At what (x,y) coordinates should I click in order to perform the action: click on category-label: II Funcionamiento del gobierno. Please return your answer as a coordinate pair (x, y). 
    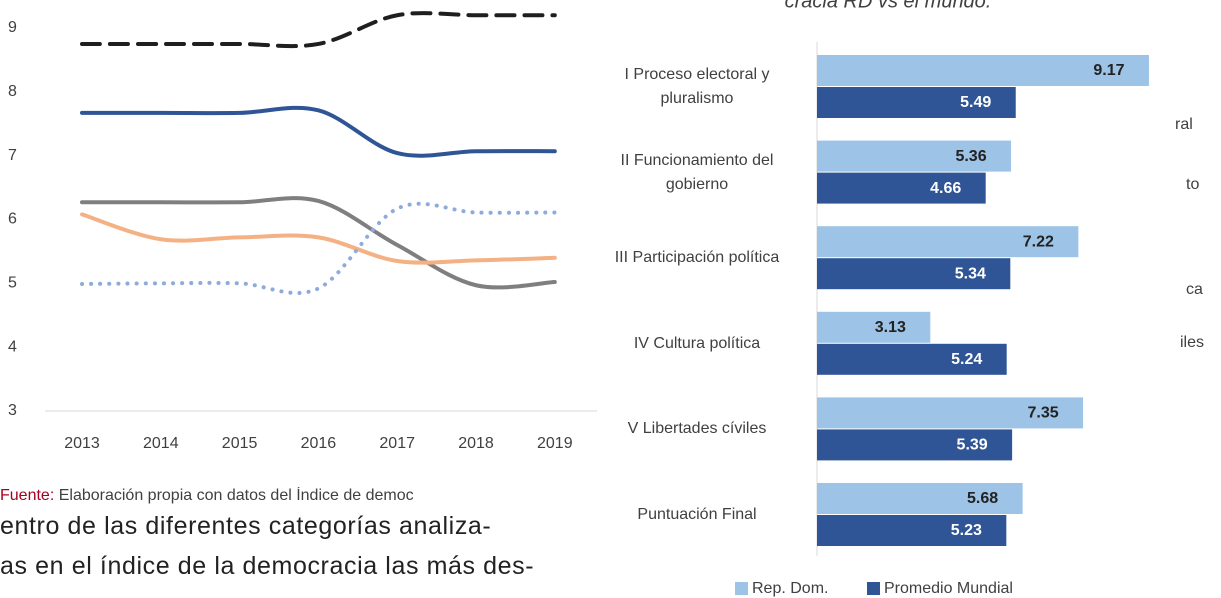
    Looking at the image, I should click on (697, 172).